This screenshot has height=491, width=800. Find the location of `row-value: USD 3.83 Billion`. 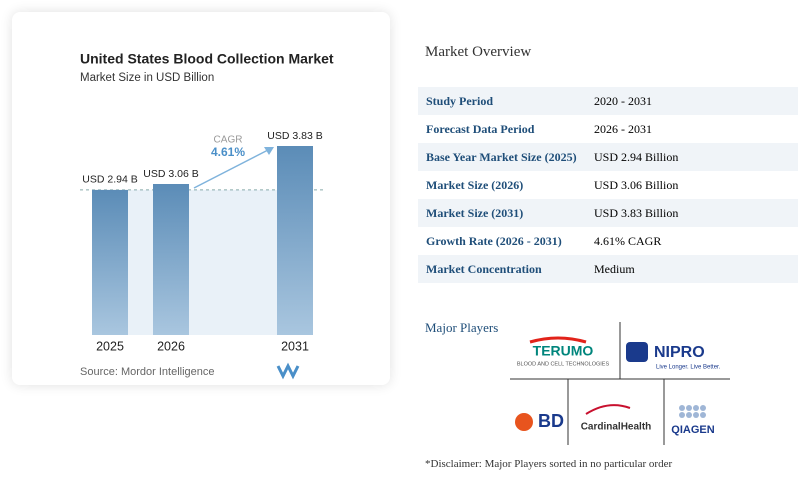

row-value: USD 3.83 Billion is located at coordinates (636, 213).